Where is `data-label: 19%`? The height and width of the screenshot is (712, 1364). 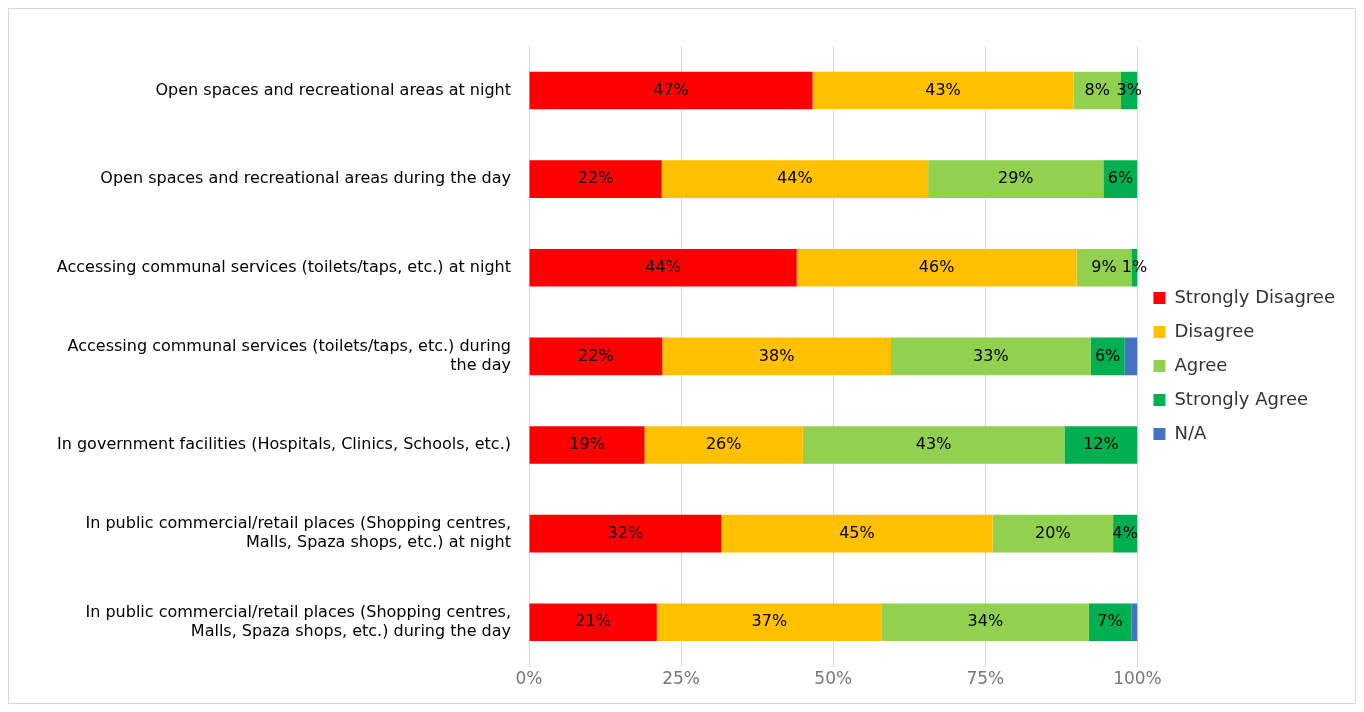
data-label: 19% is located at coordinates (587, 444).